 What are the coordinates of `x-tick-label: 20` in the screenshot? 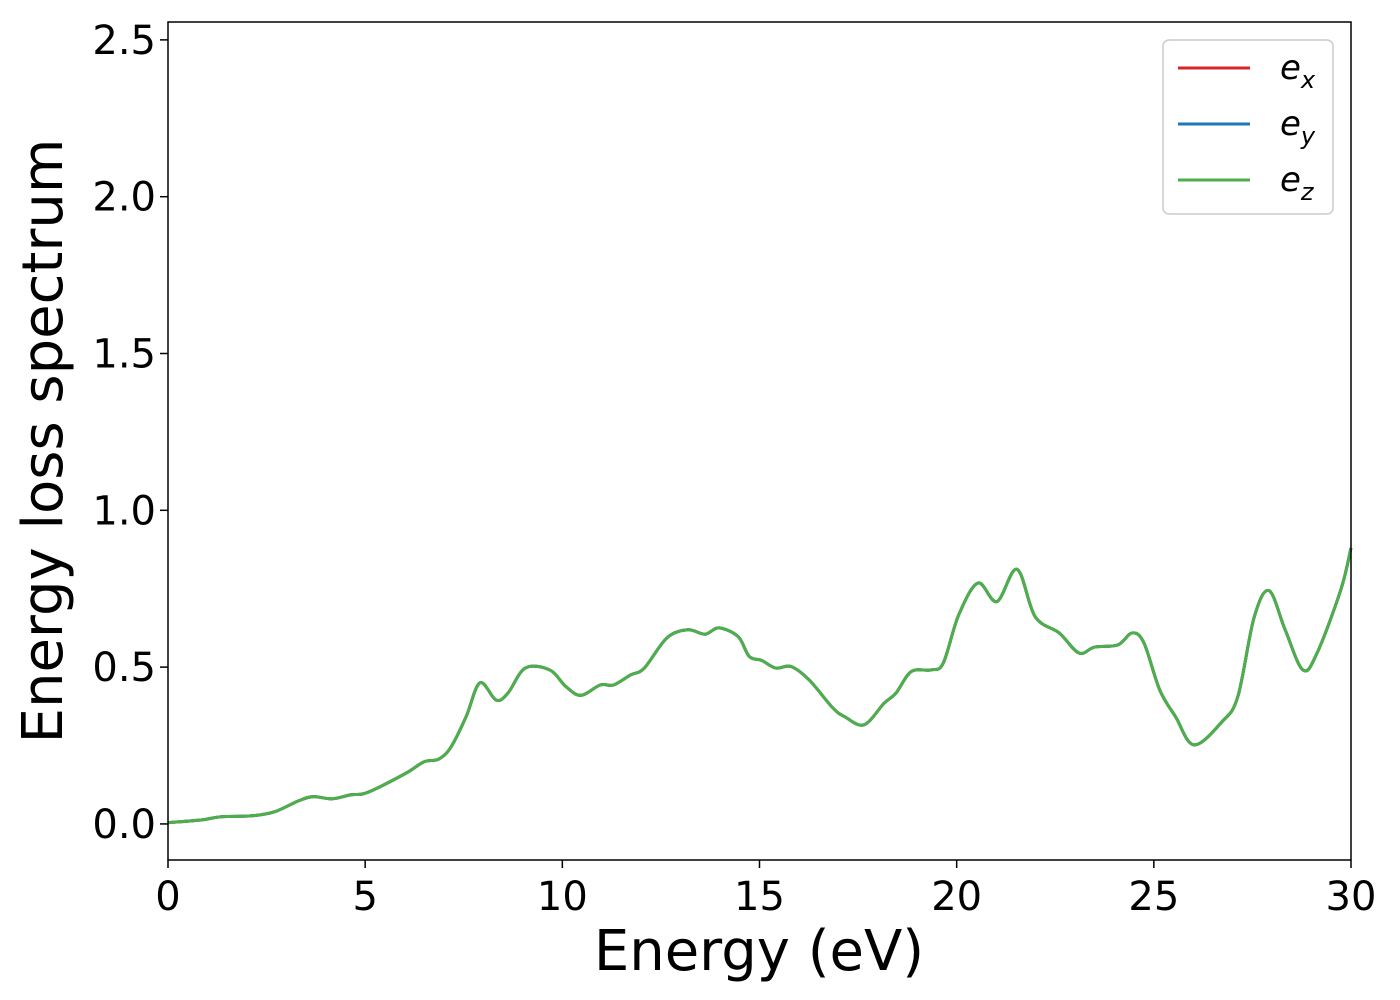 It's located at (956, 897).